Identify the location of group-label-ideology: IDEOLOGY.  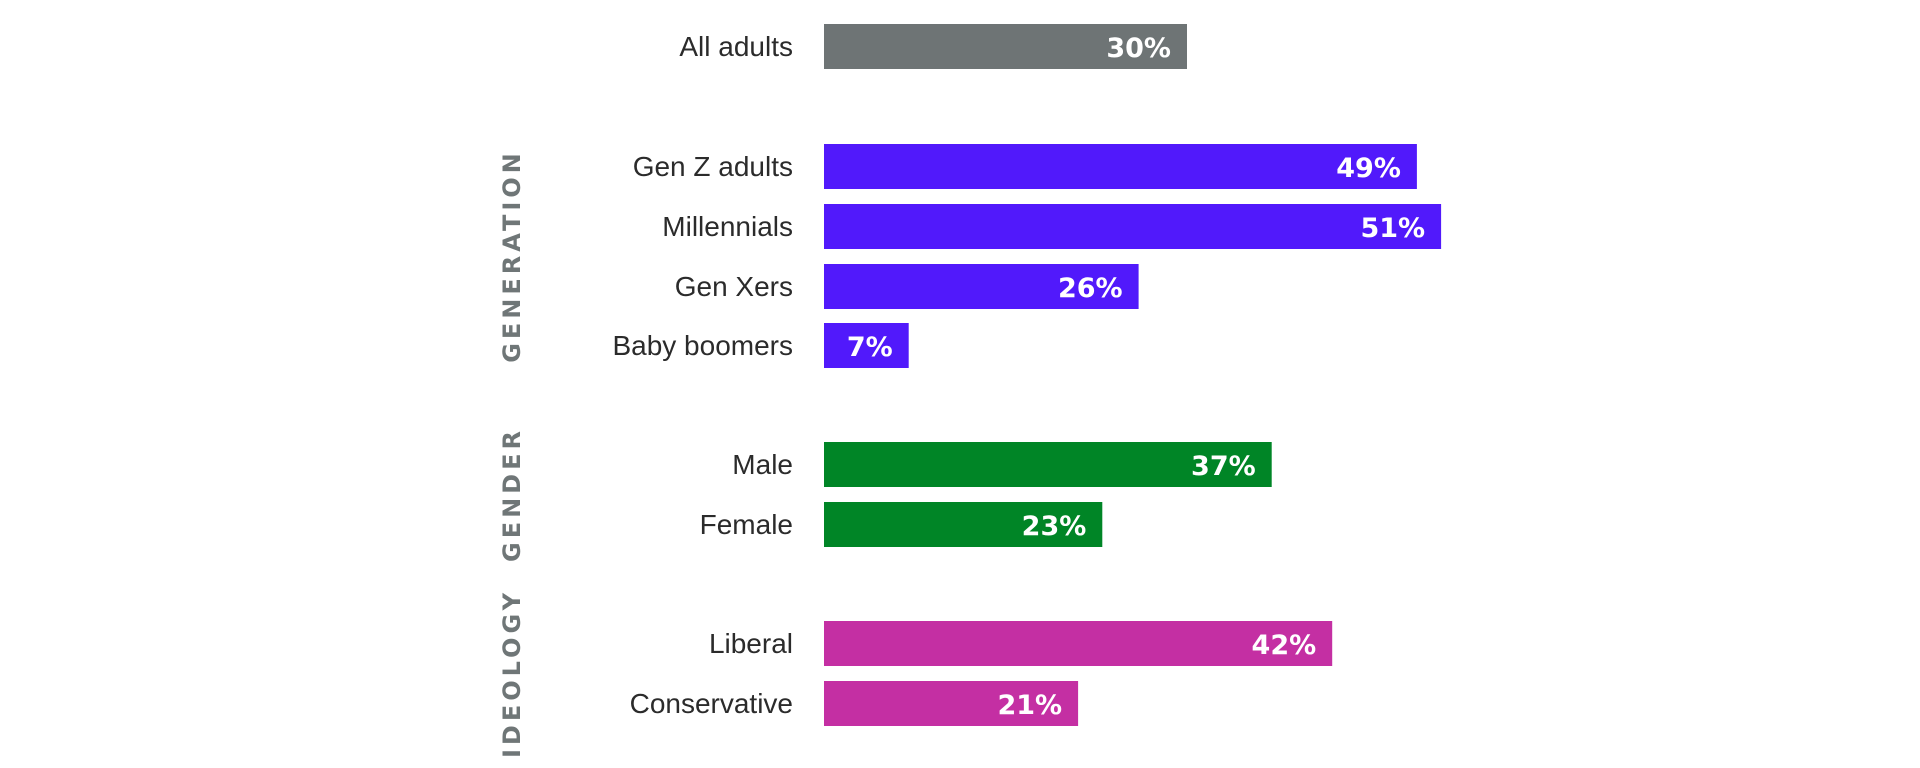
(512, 673).